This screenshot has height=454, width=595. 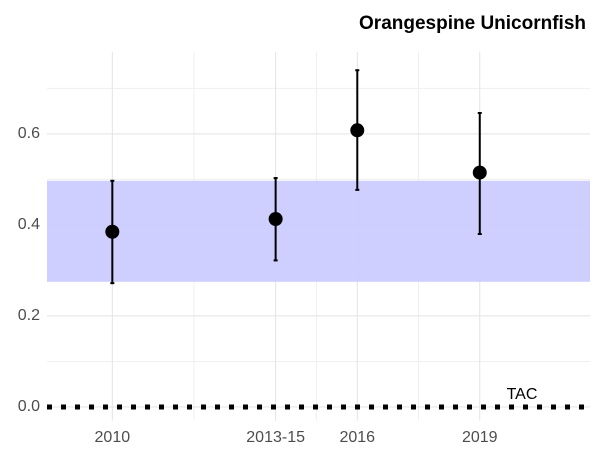 I want to click on y-tick-label: 0.0, so click(x=29, y=406).